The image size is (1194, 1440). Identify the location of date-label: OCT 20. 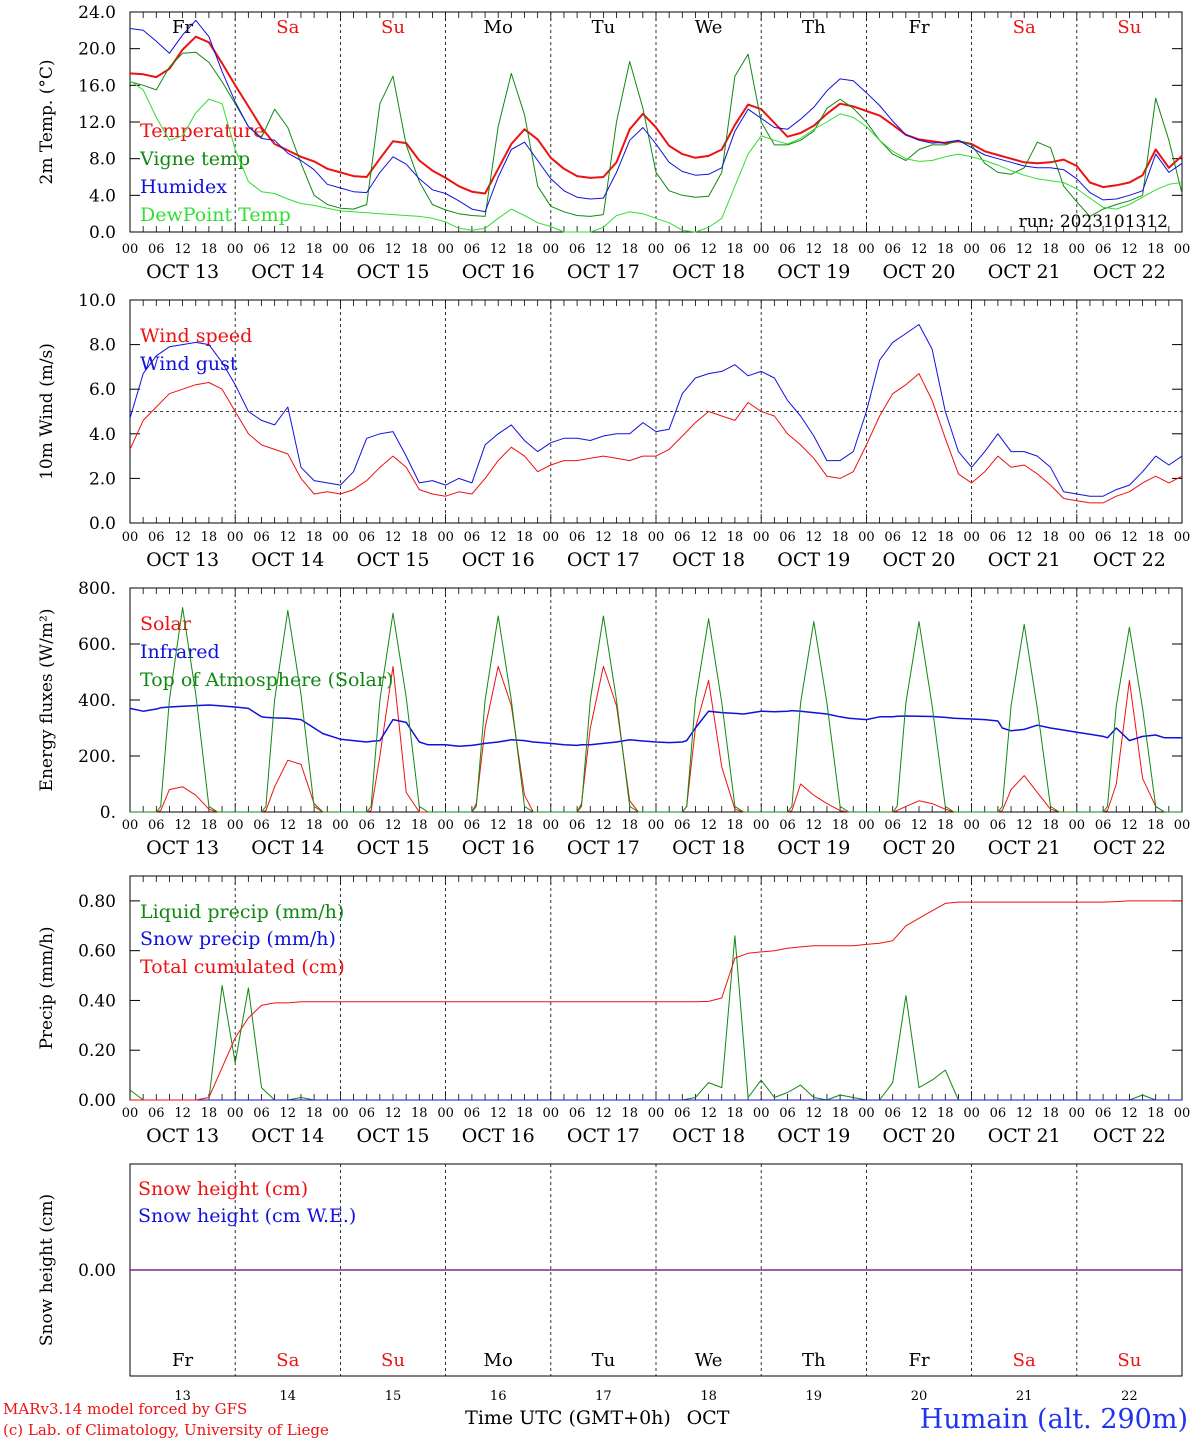
(918, 848).